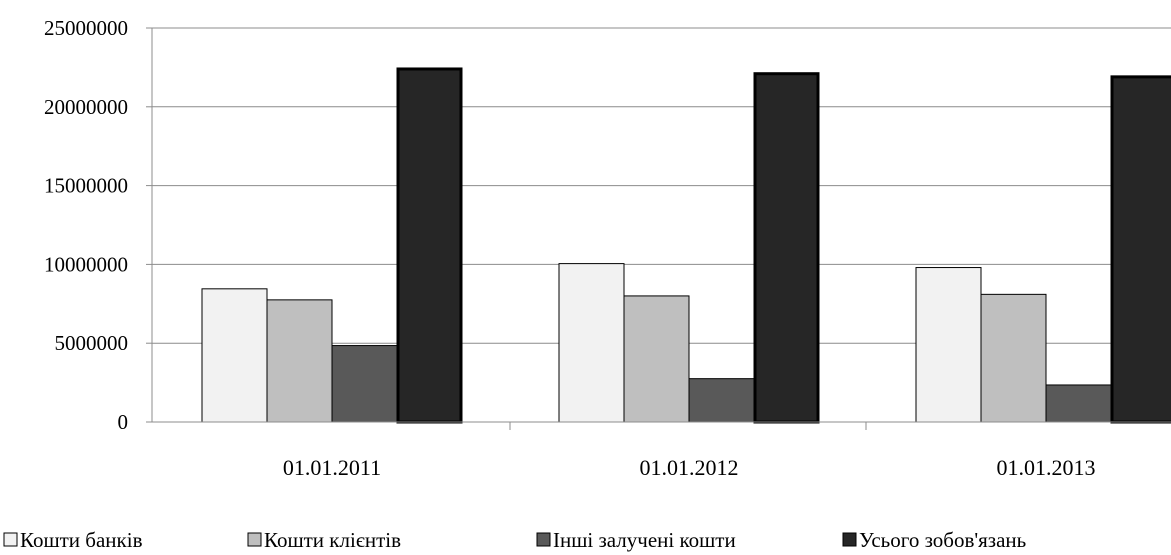 The image size is (1171, 555). What do you see at coordinates (332, 540) in the screenshot?
I see `legend-label: Кошти клієнтів` at bounding box center [332, 540].